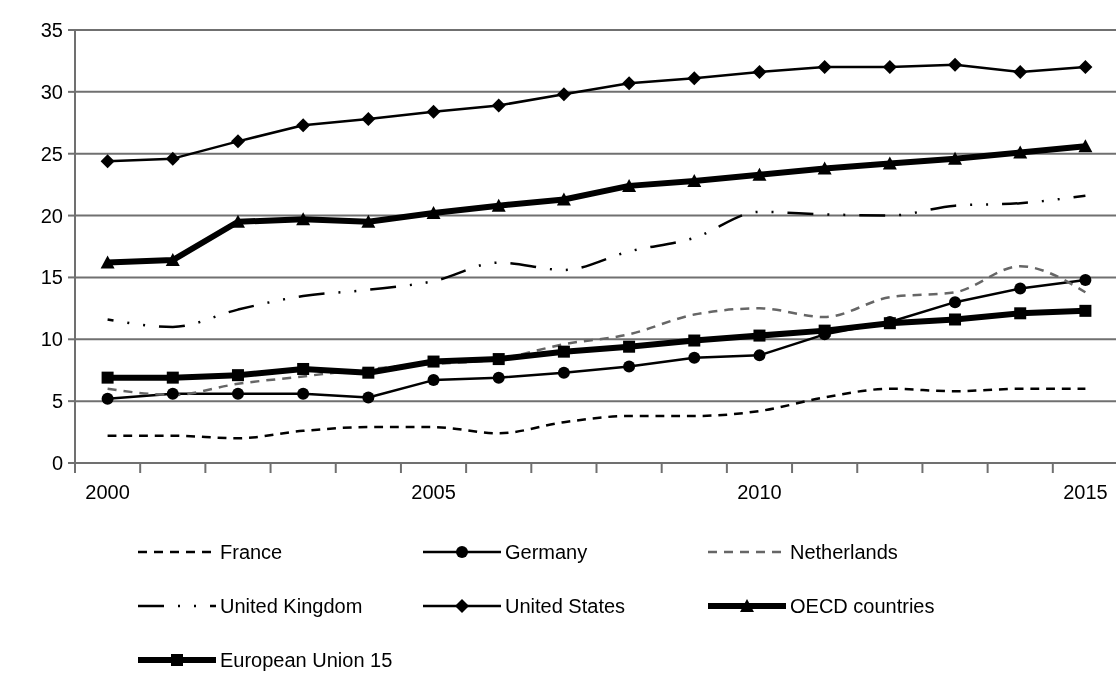 This screenshot has height=675, width=1116. Describe the element at coordinates (51, 153) in the screenshot. I see `y-tick-label: 25` at that location.